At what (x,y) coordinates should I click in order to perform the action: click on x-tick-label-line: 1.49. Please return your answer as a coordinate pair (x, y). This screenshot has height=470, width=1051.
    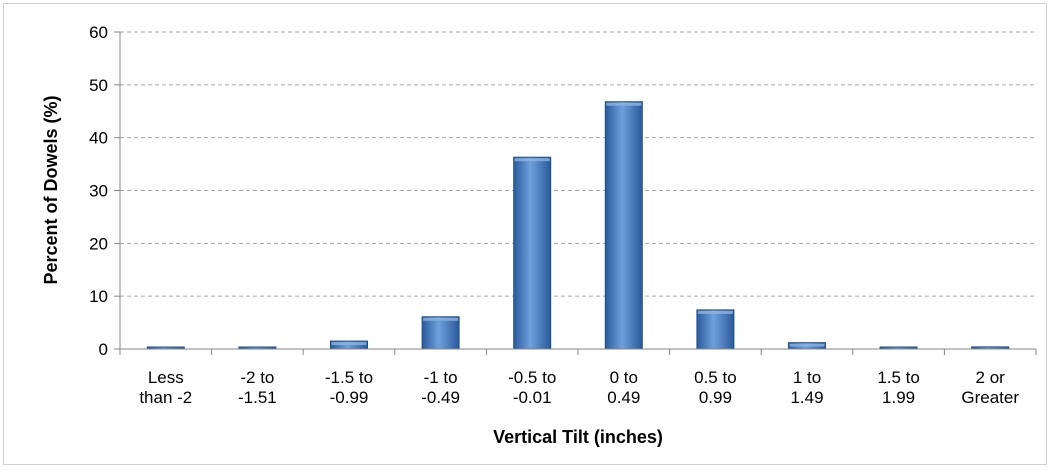
    Looking at the image, I should click on (806, 397).